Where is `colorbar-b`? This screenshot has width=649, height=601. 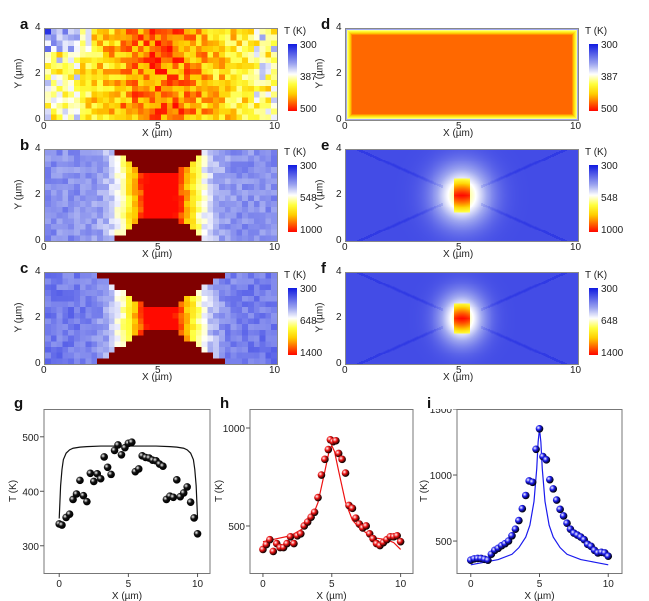 colorbar-b is located at coordinates (292, 198).